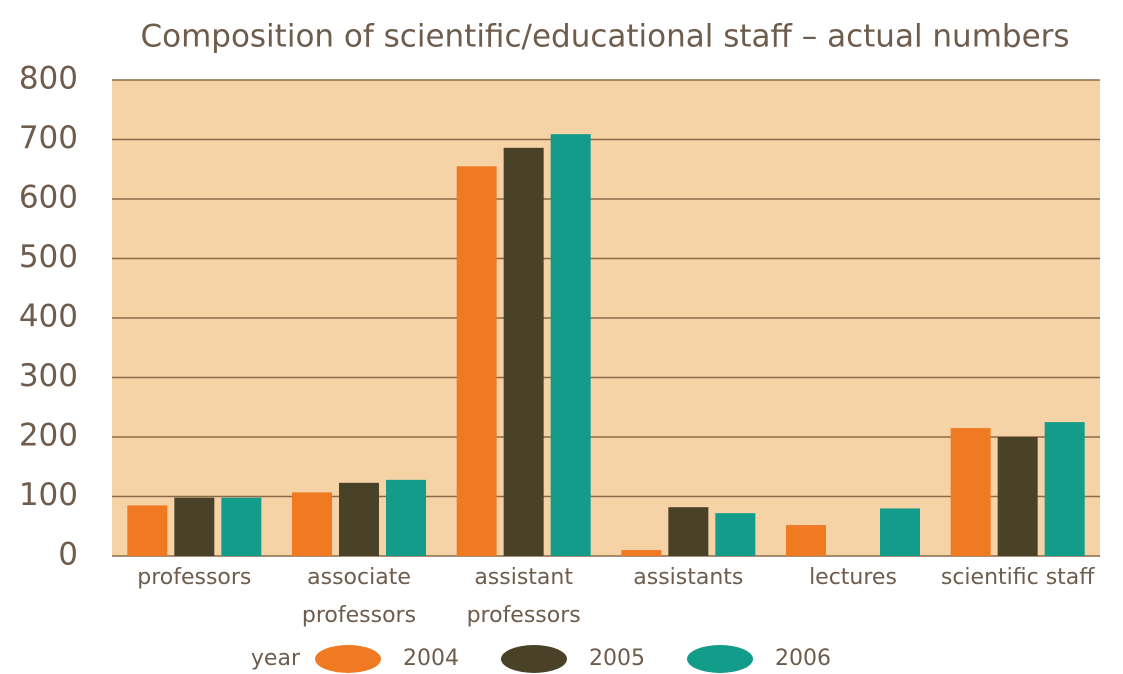 This screenshot has width=1123, height=674. Describe the element at coordinates (431, 658) in the screenshot. I see `legend-label: 2004` at that location.